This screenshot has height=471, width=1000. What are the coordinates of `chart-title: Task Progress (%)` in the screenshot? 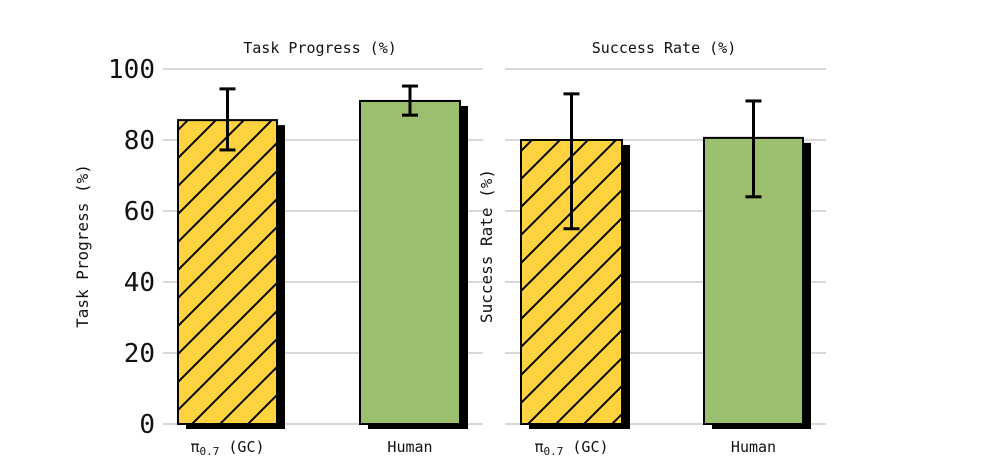 It's located at (320, 48).